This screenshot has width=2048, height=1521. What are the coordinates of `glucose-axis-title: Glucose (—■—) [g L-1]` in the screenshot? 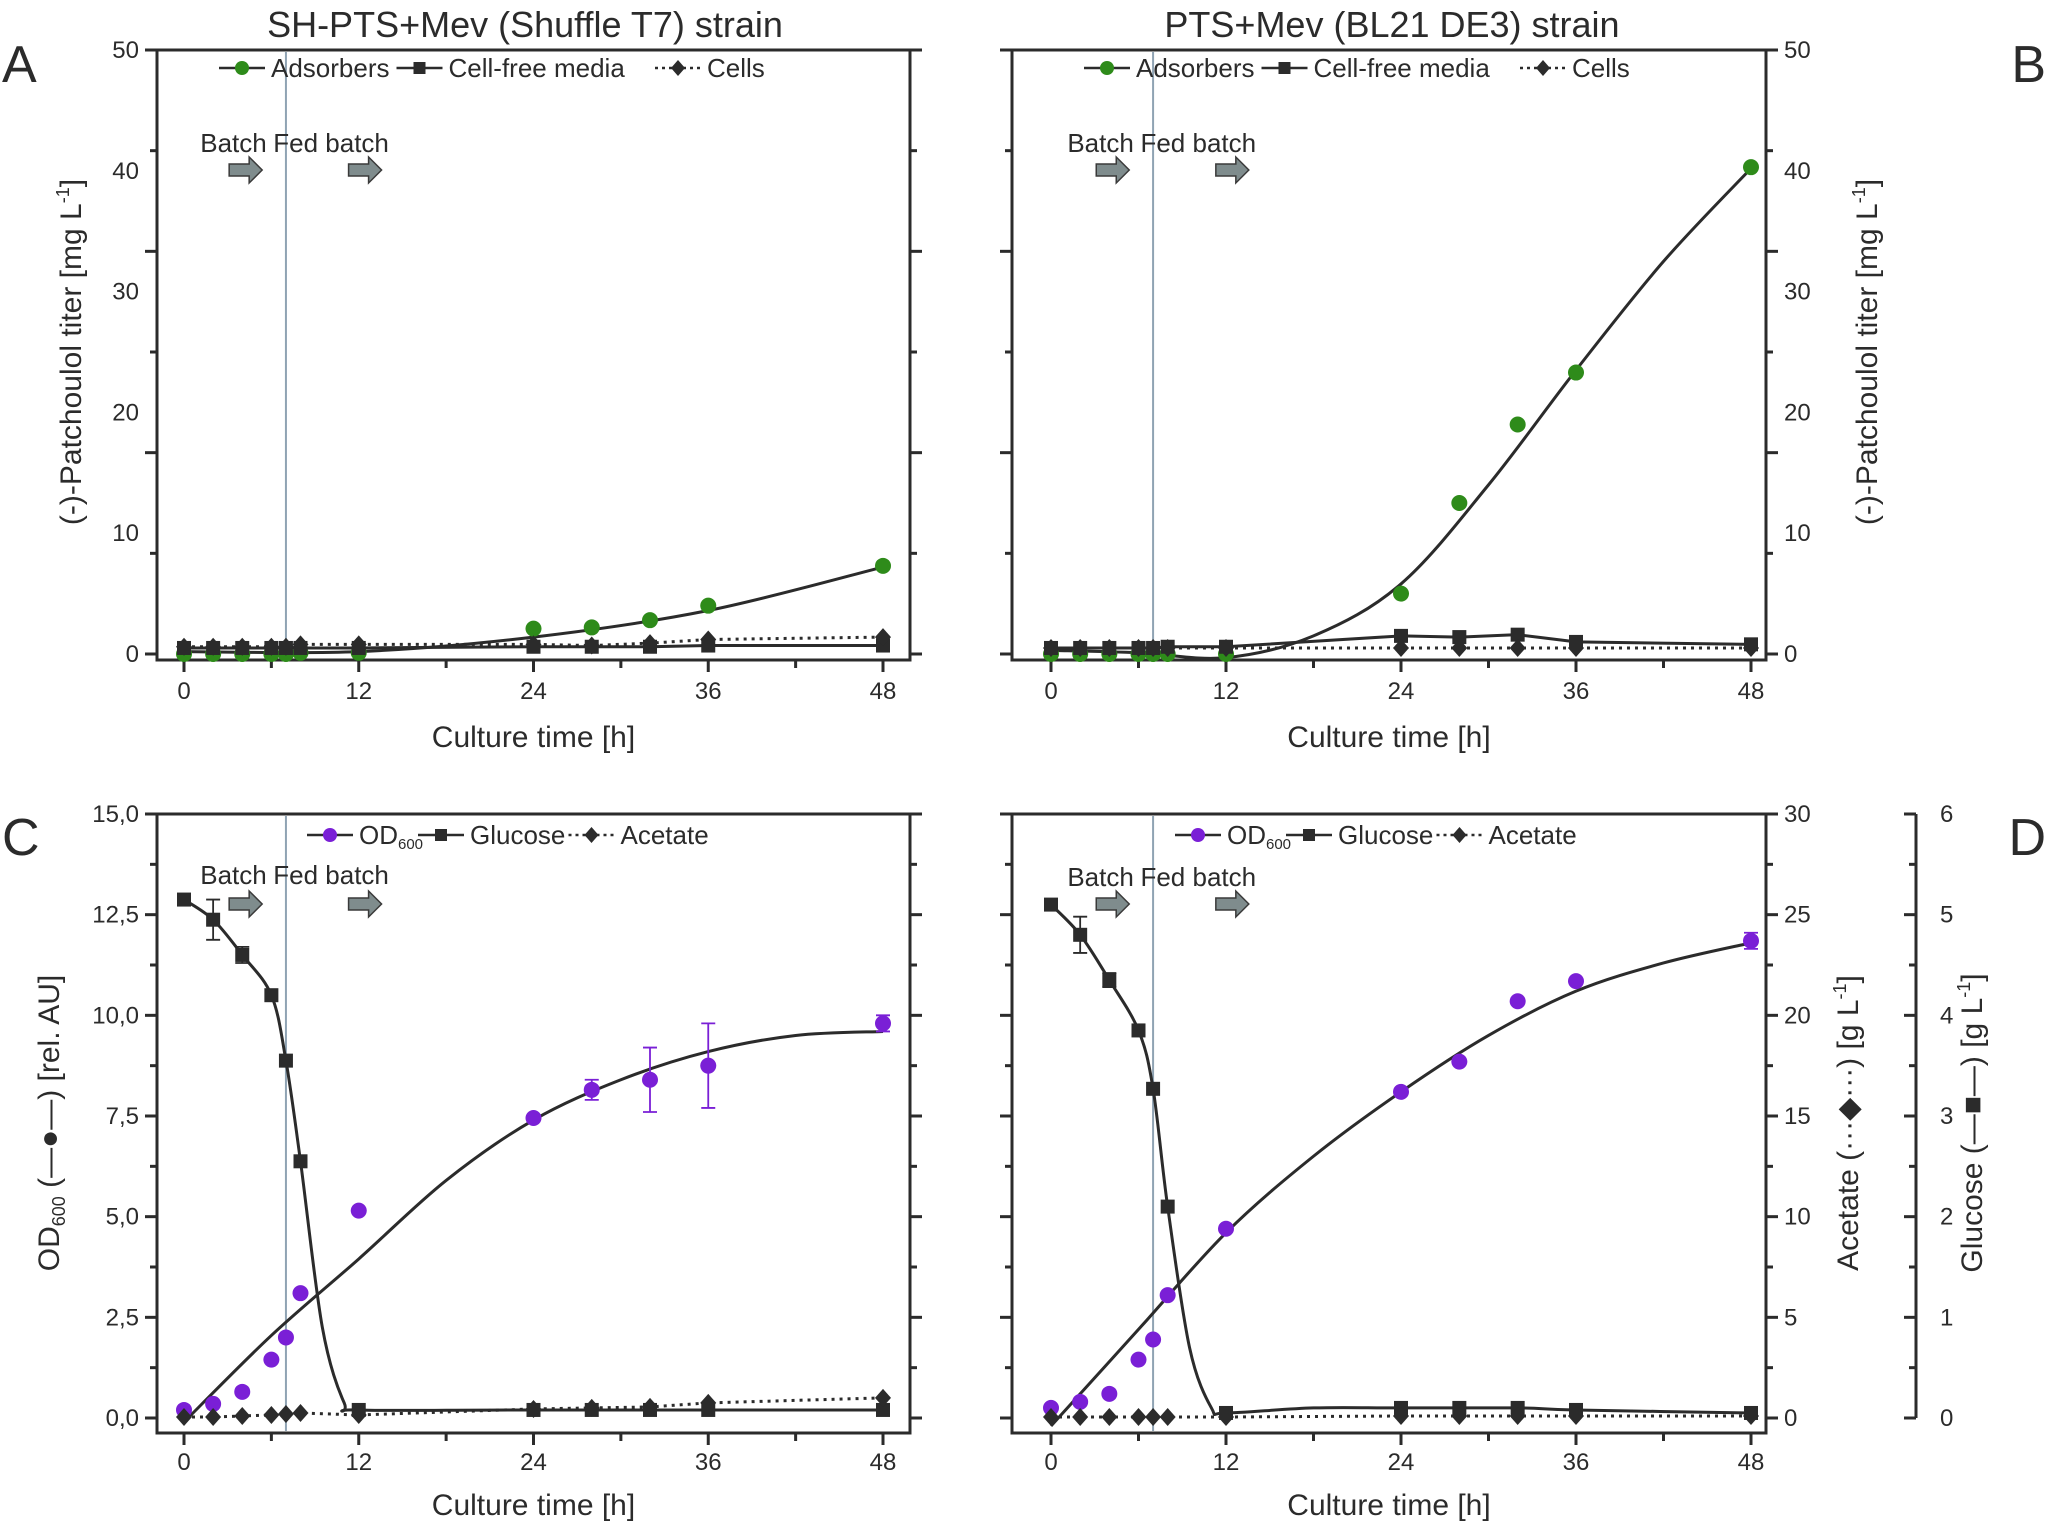 It's located at (1971, 1122).